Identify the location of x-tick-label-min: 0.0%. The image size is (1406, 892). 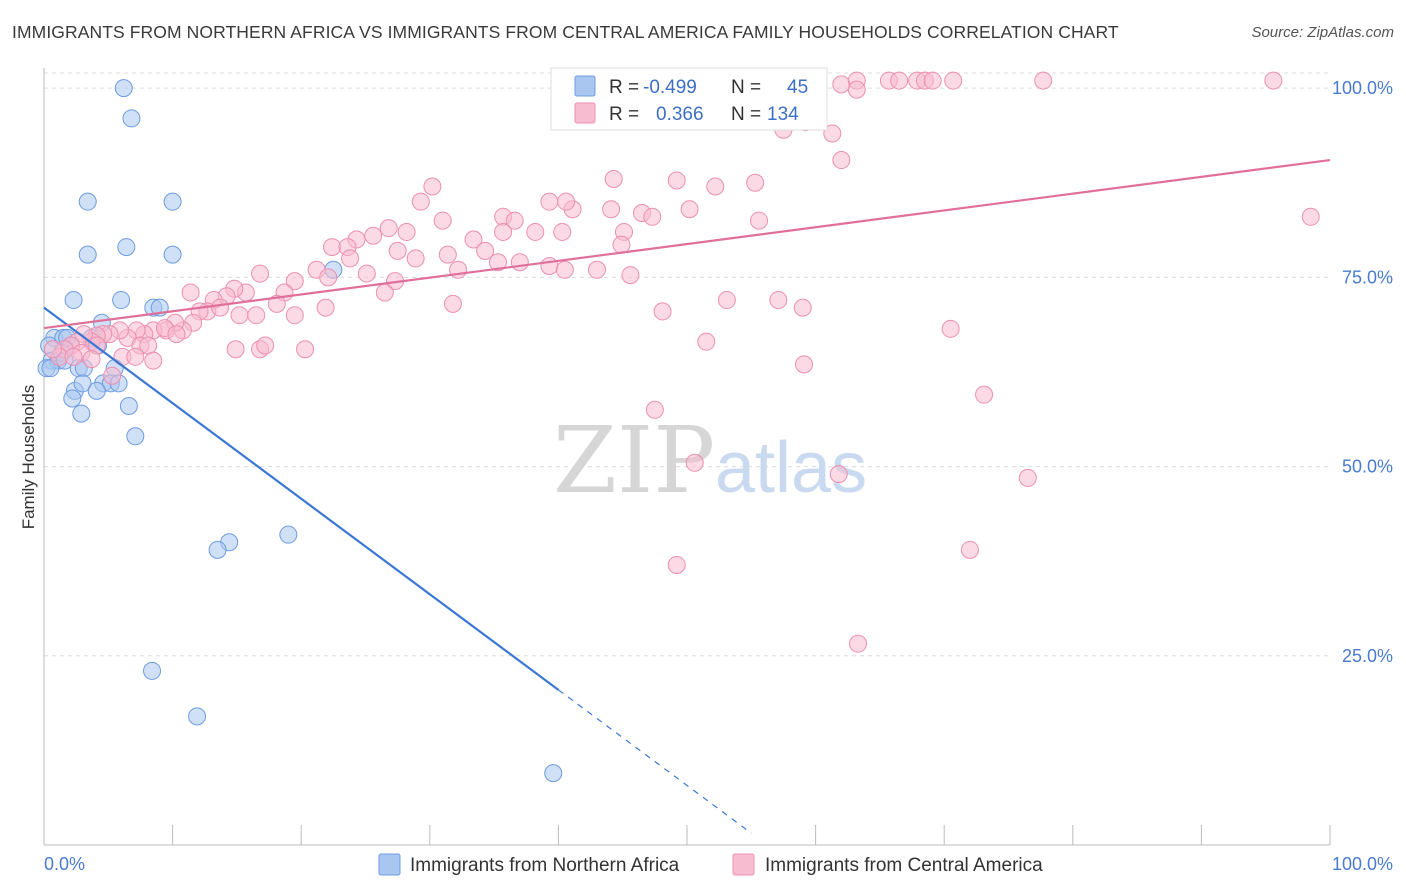
(64, 864).